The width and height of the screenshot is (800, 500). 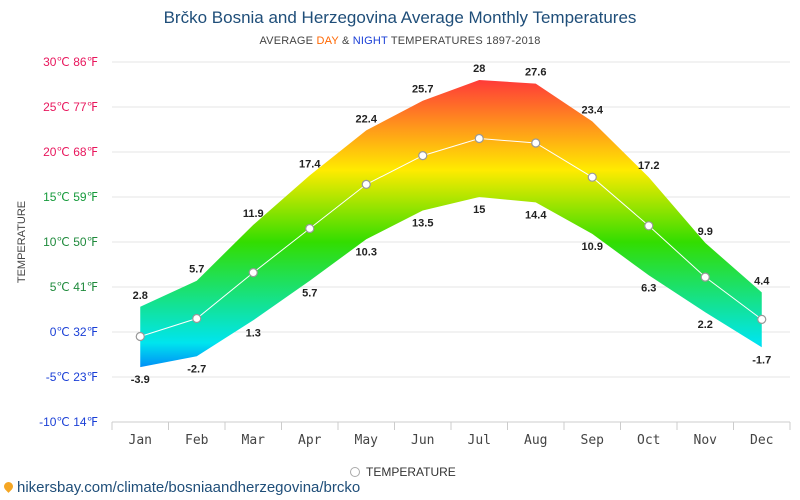 I want to click on night-value-label: 14.4, so click(x=536, y=215).